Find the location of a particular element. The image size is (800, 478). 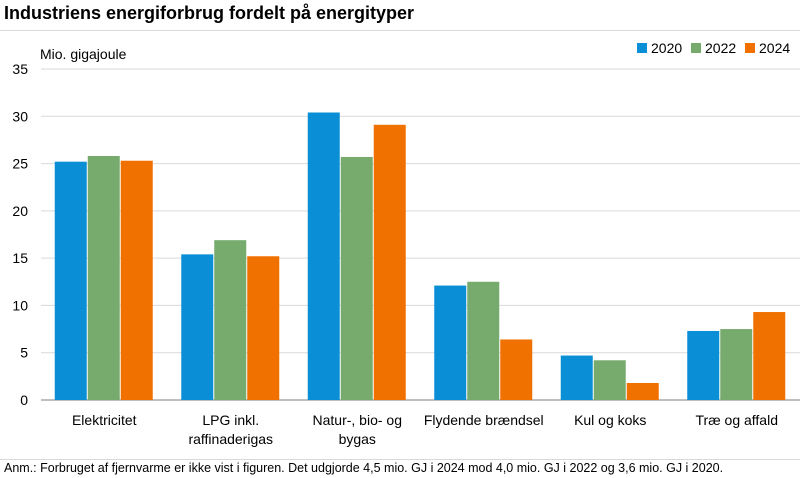

x-tick-label: Kul og koks is located at coordinates (610, 420).